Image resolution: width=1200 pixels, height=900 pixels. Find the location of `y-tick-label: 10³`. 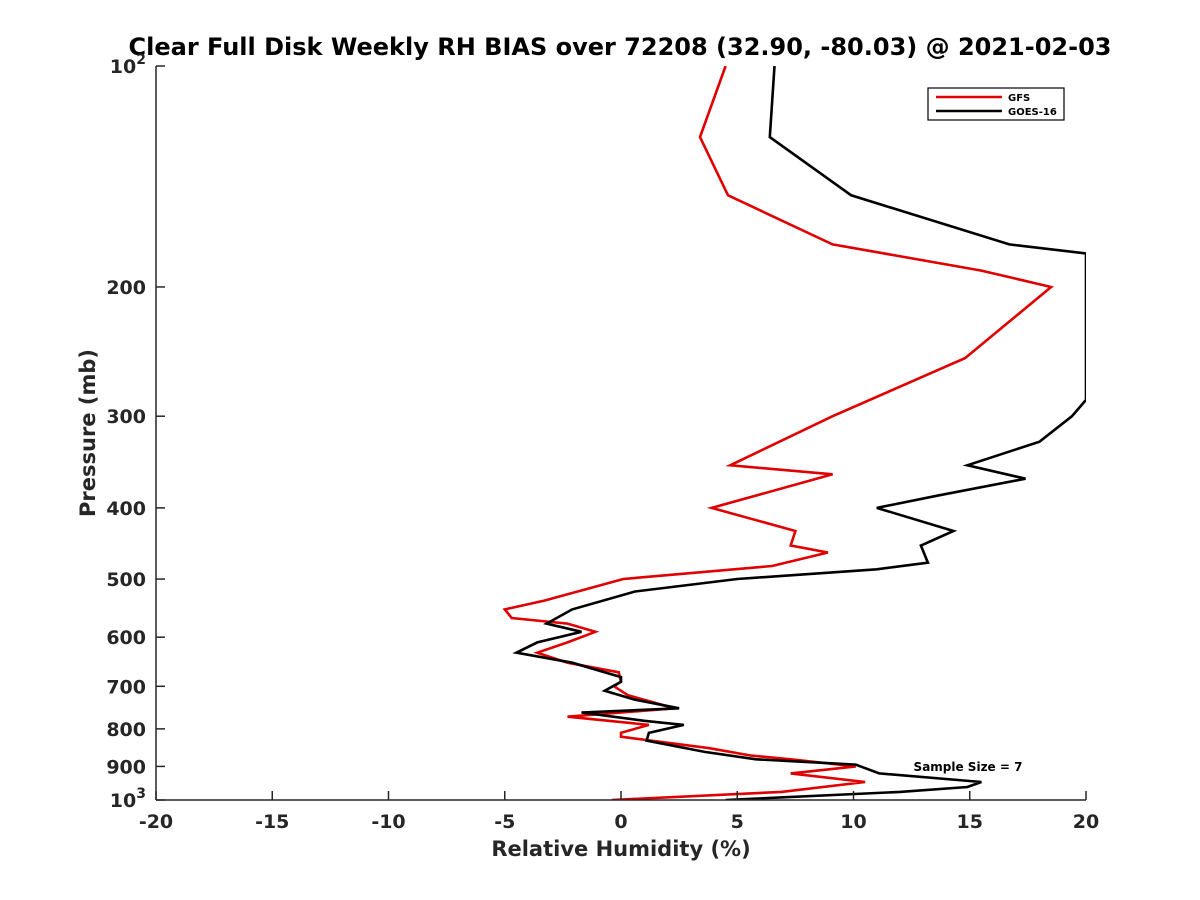

y-tick-label: 10³ is located at coordinates (128, 799).